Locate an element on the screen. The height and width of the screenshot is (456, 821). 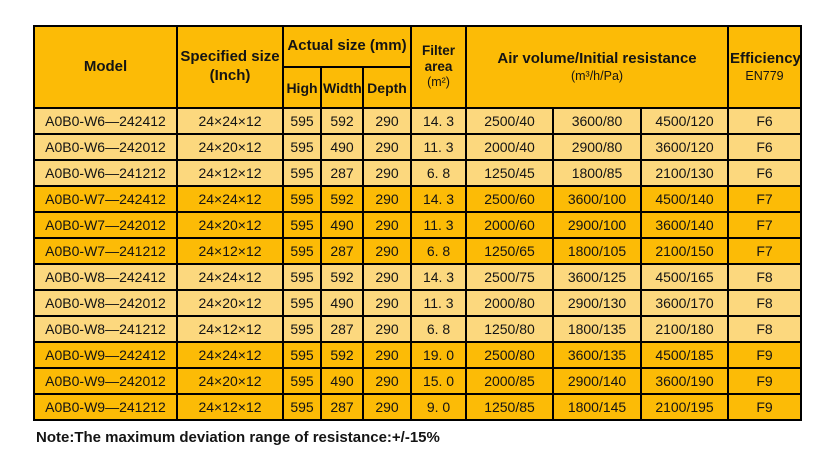
air-volume-cell-1: 2000/60 is located at coordinates (510, 225).